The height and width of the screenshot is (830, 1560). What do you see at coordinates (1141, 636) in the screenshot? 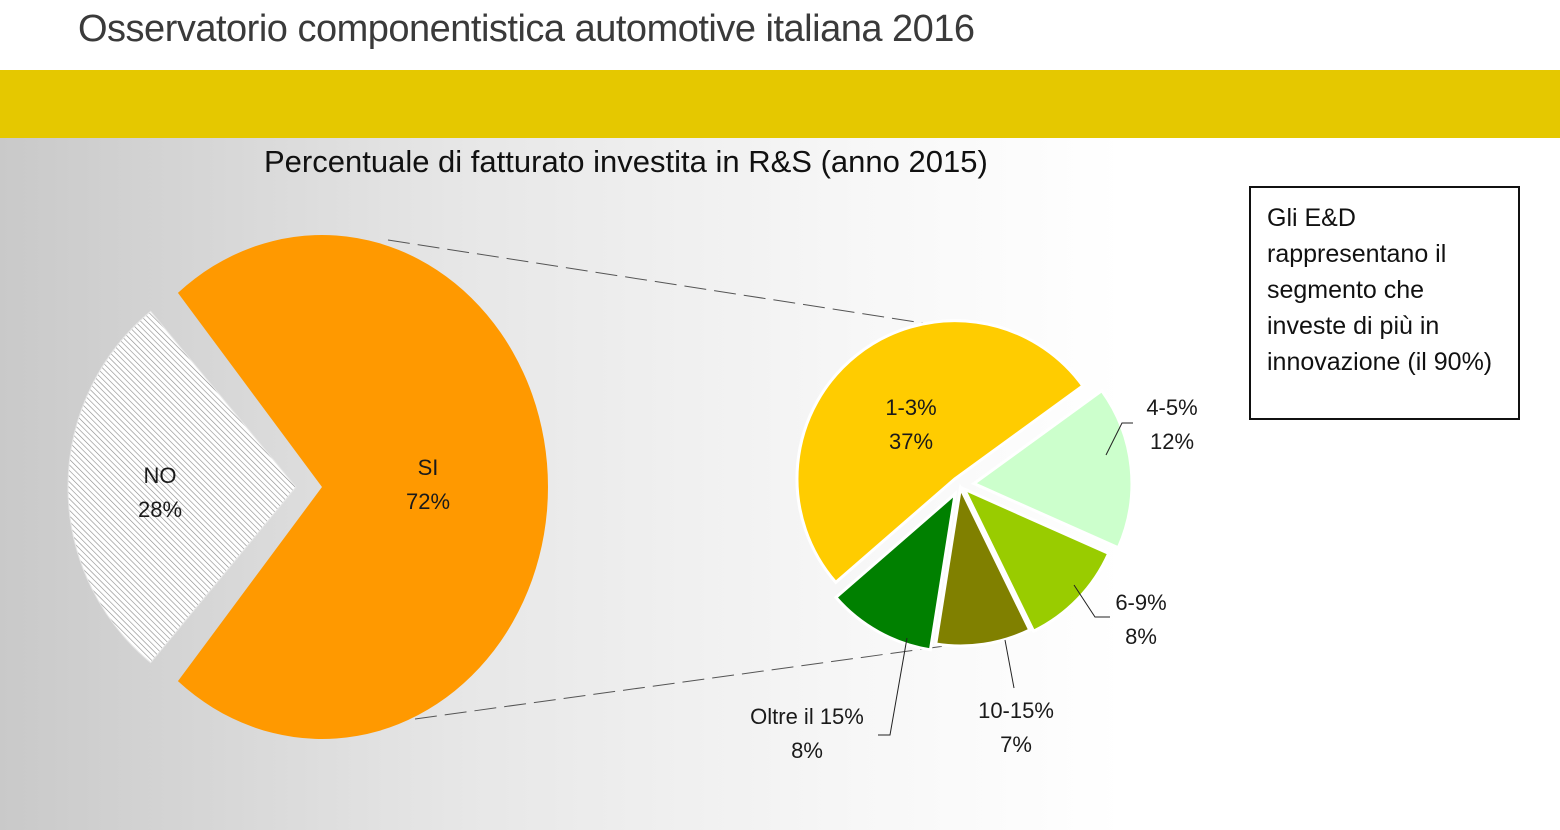
I see `slice-6-9-value-label: 8%` at bounding box center [1141, 636].